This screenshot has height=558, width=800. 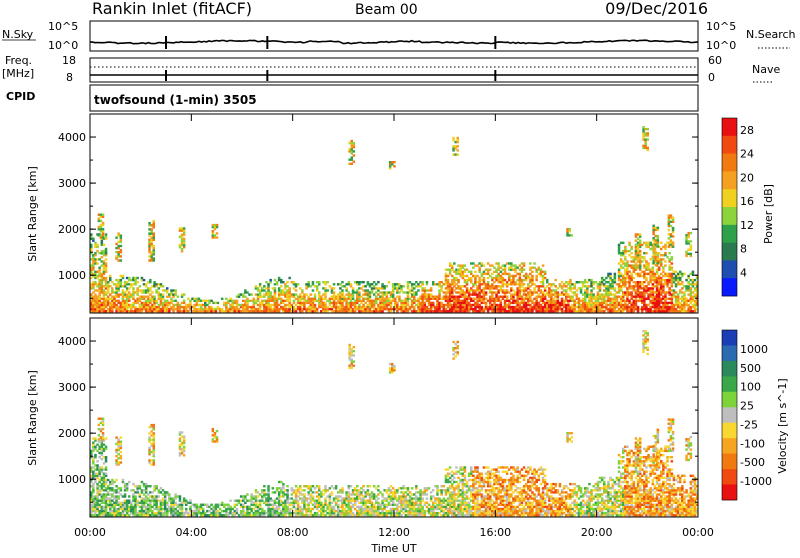 I want to click on nave-label: Nave, so click(x=766, y=69).